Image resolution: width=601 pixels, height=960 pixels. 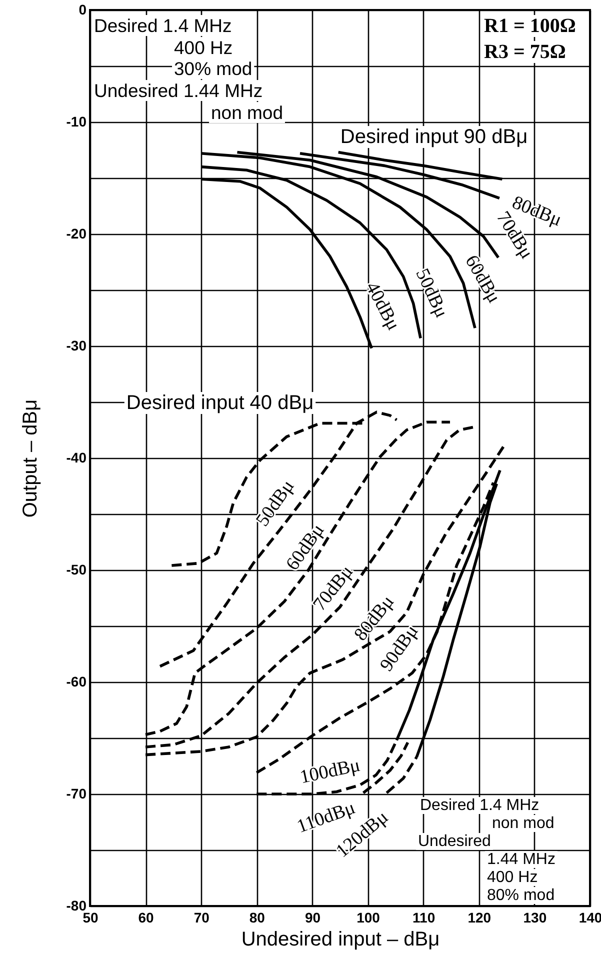 What do you see at coordinates (382, 306) in the screenshot?
I see `text: 40dBμ` at bounding box center [382, 306].